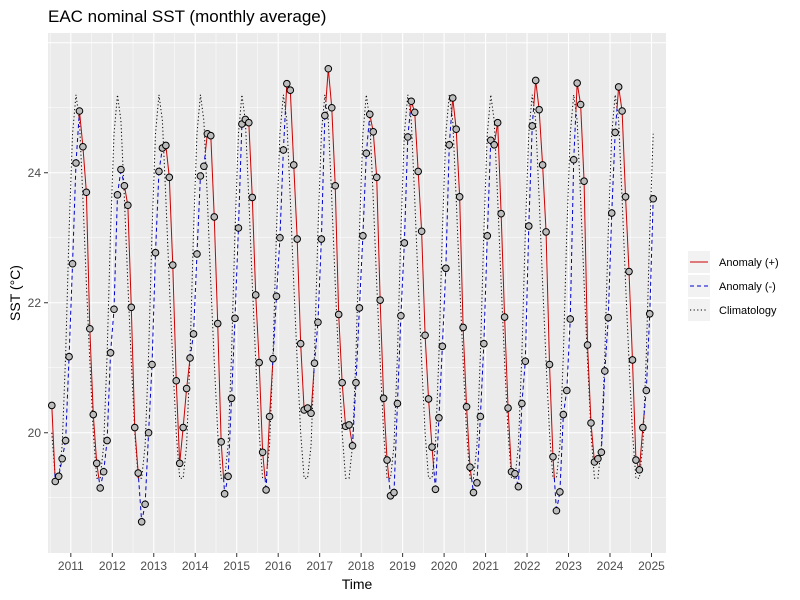 The image size is (800, 600). I want to click on x-tick-label: 2022, so click(527, 566).